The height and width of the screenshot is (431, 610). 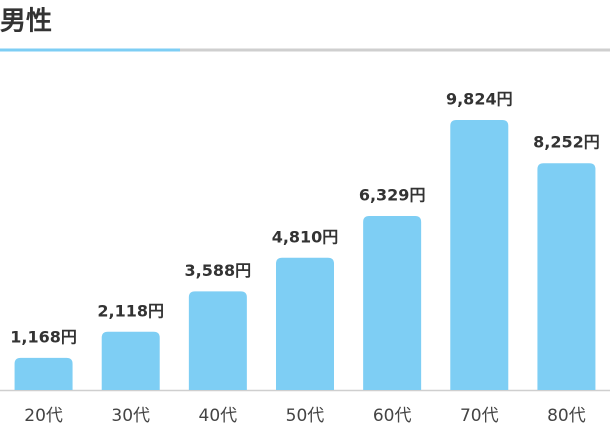 What do you see at coordinates (392, 195) in the screenshot?
I see `value-label: 6,329円` at bounding box center [392, 195].